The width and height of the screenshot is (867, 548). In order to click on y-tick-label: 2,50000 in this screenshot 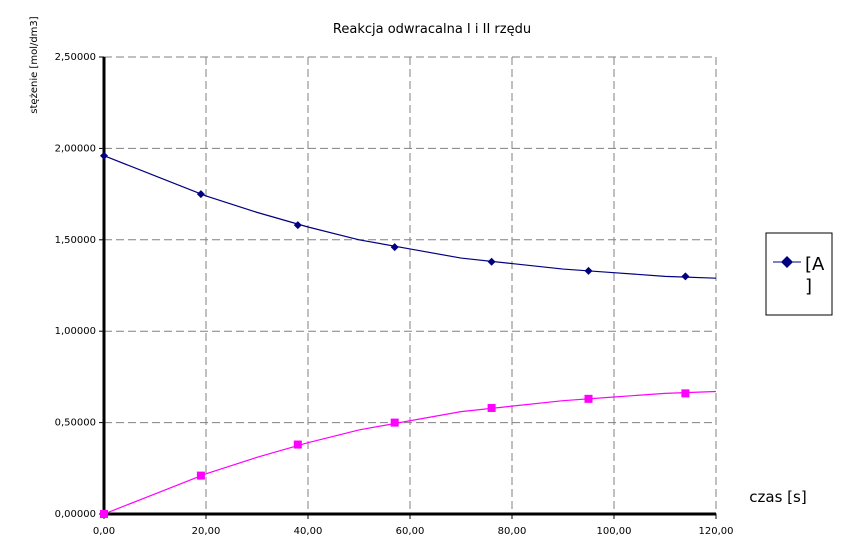, I will do `click(75, 57)`.